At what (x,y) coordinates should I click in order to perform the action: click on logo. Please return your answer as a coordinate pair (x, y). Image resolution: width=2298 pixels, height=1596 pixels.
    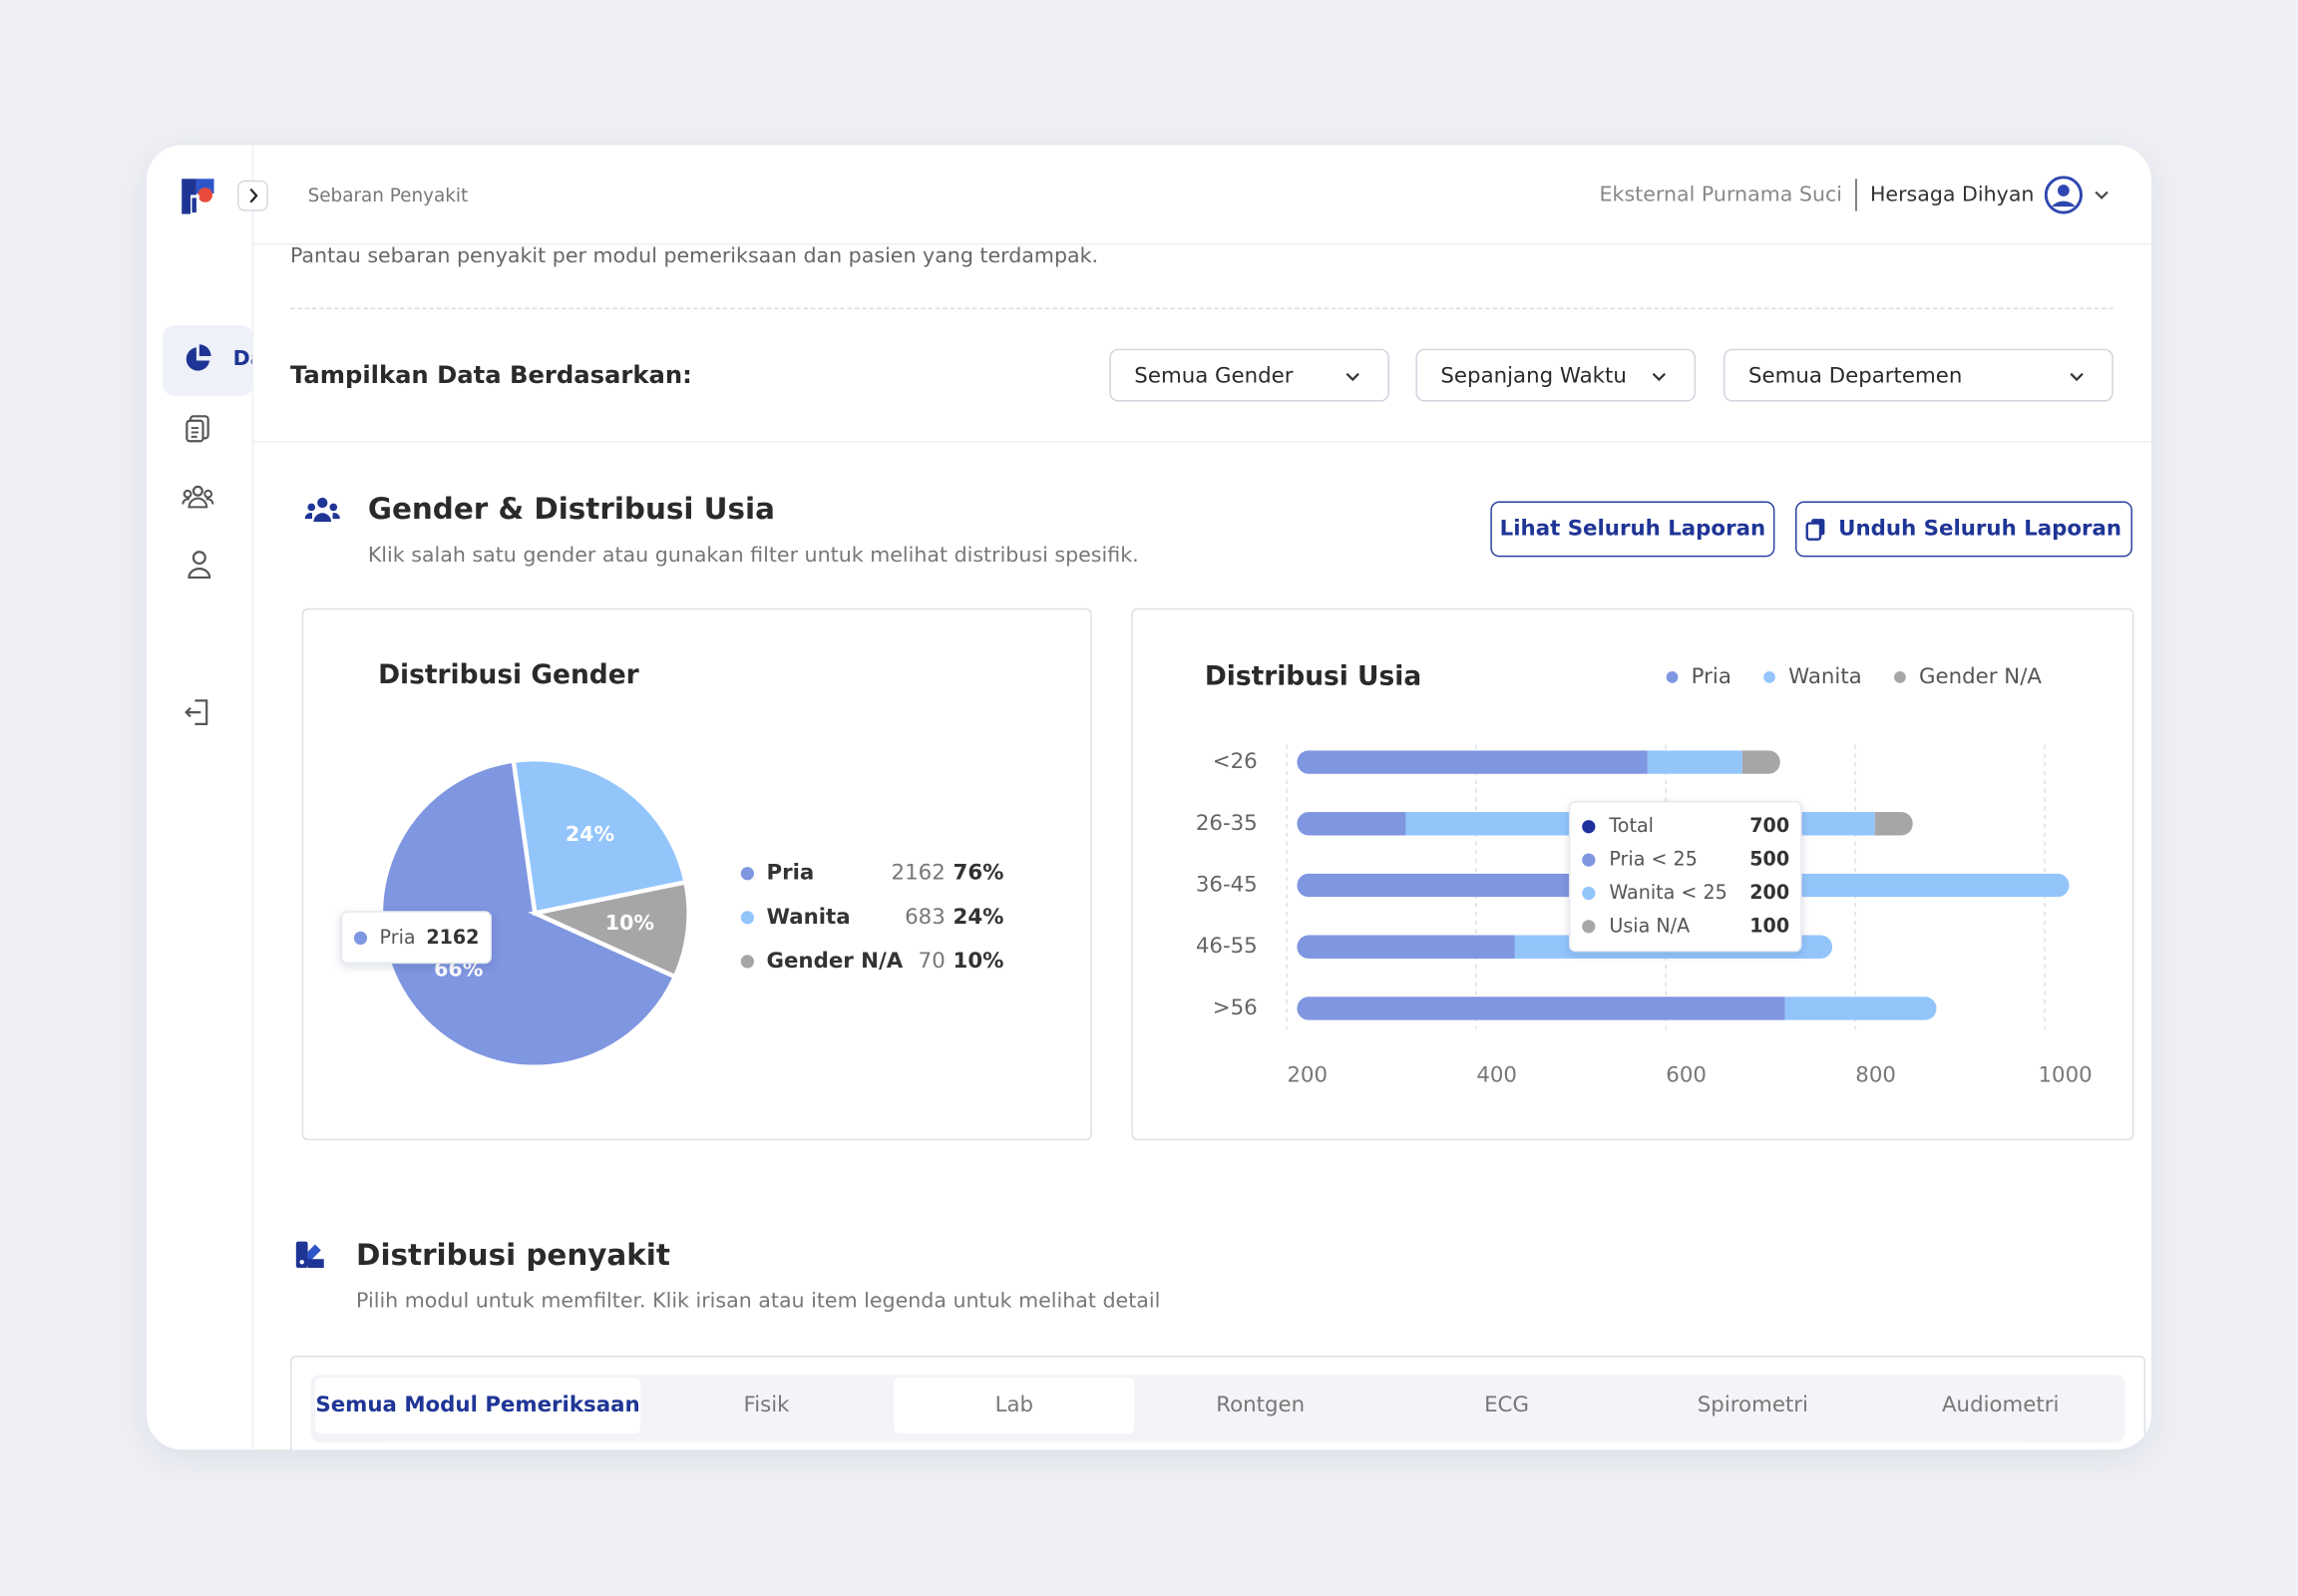
    Looking at the image, I should click on (198, 197).